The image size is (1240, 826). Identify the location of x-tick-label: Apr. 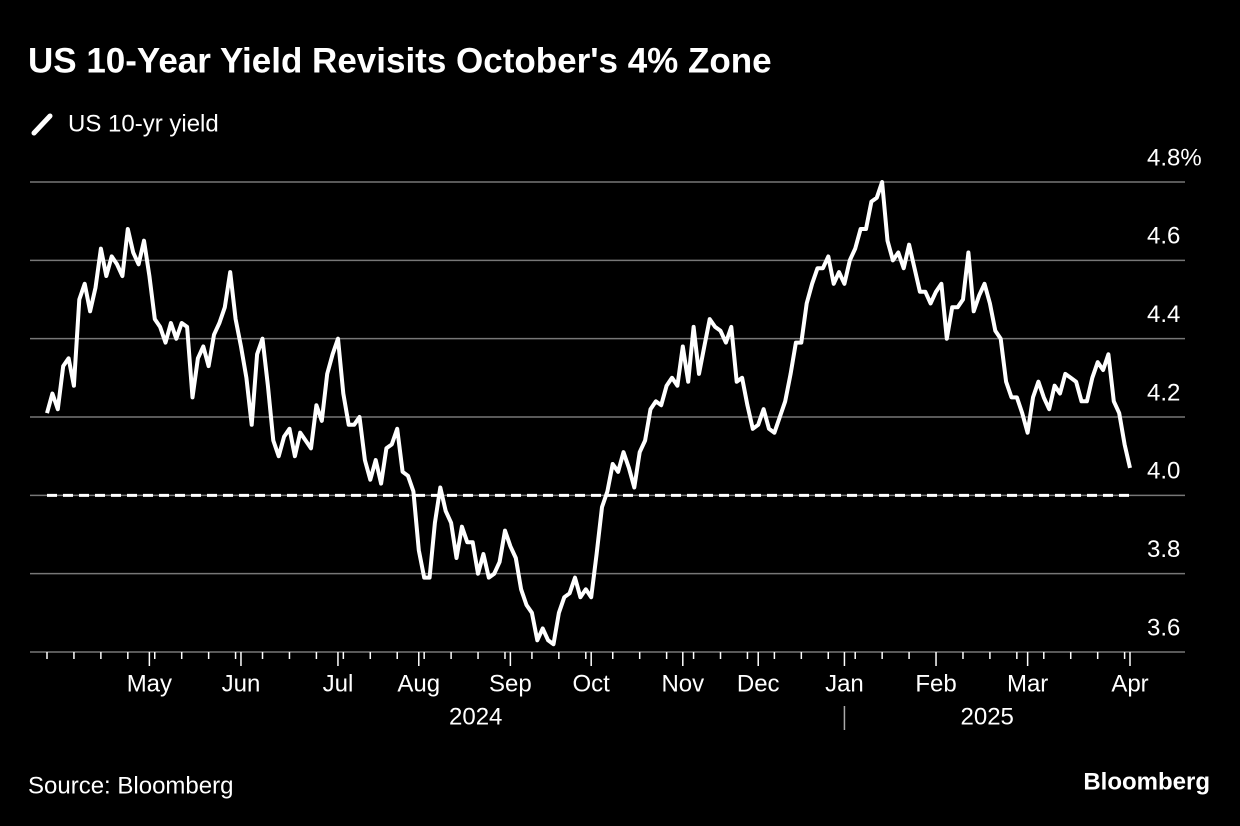
(1129, 683).